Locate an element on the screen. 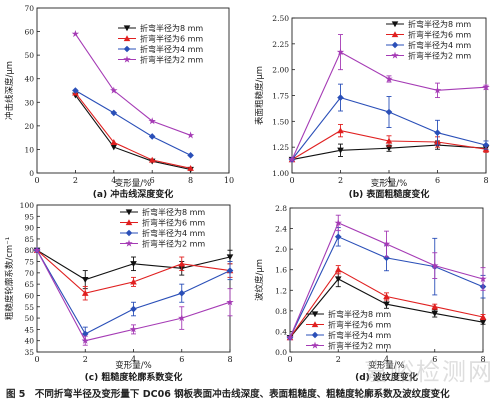 This screenshot has height=409, width=500. y-tick-label: 0.0 is located at coordinates (281, 352).